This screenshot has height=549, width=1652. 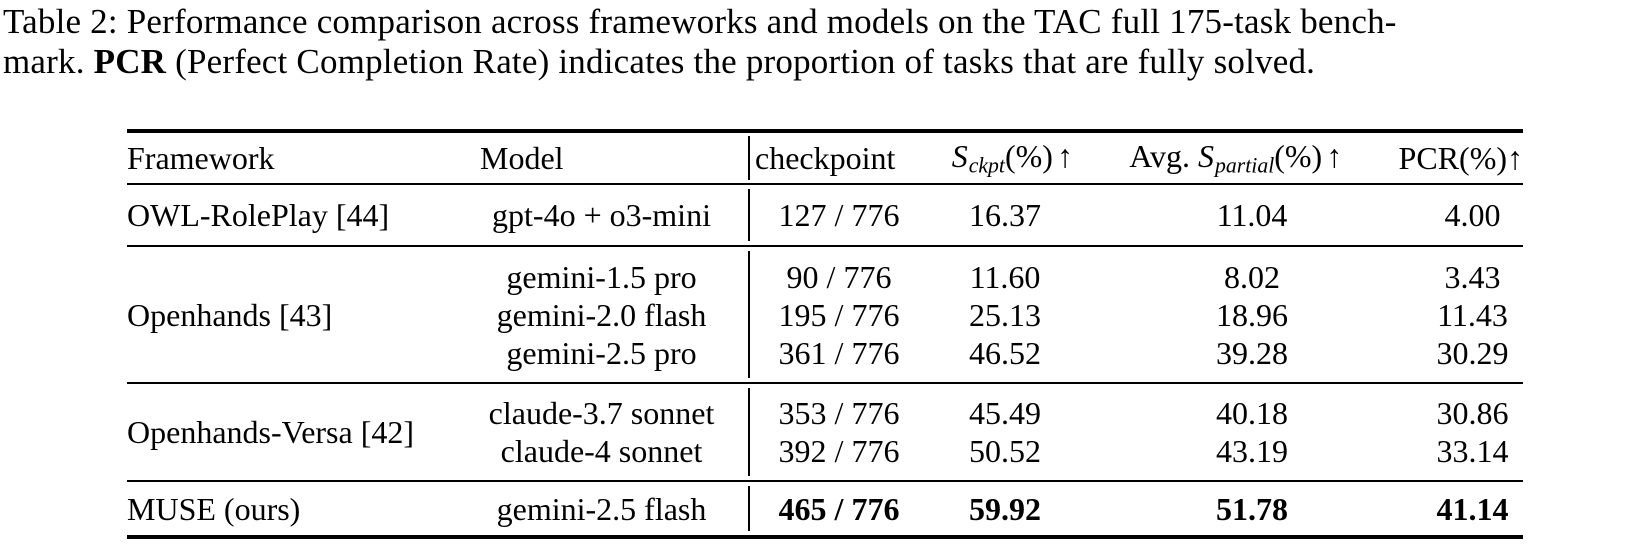 I want to click on checkpoint-value: 465 / 776, so click(x=839, y=508).